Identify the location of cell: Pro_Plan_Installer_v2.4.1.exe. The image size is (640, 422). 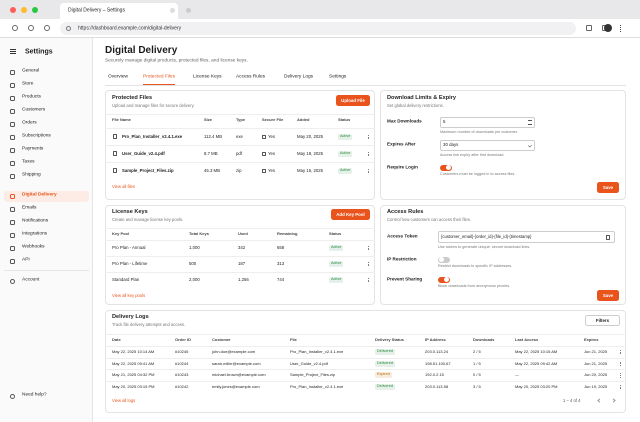
(152, 136).